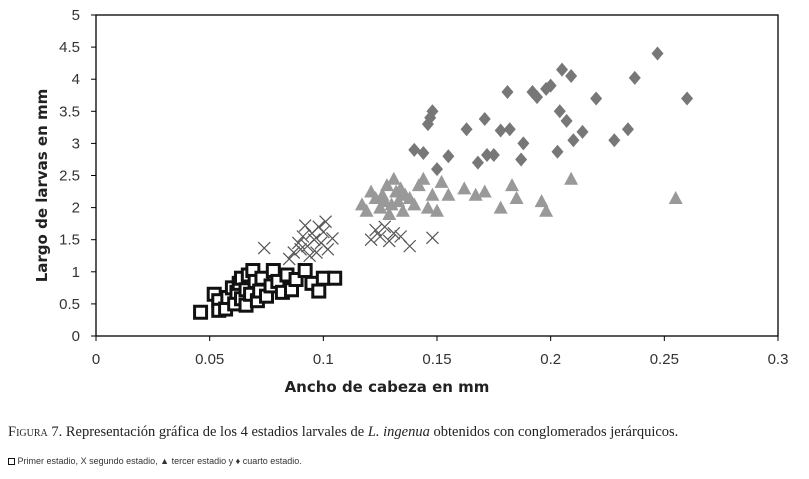 This screenshot has width=809, height=479. Describe the element at coordinates (554, 432) in the screenshot. I see `caption-text-after: obtenidos con conglomerados jerárquicos.` at that location.